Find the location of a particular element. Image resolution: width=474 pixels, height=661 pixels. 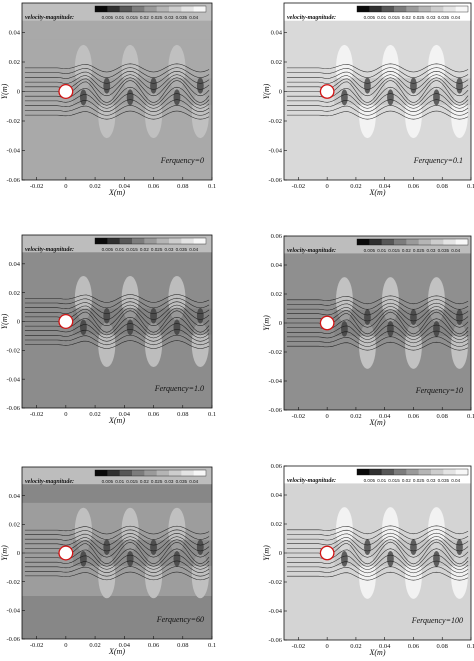

legend-frame is located at coordinates (412, 242).